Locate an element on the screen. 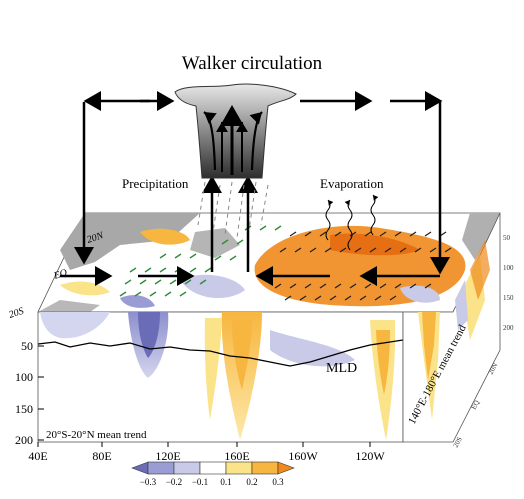  mld-line is located at coordinates (220, 353).